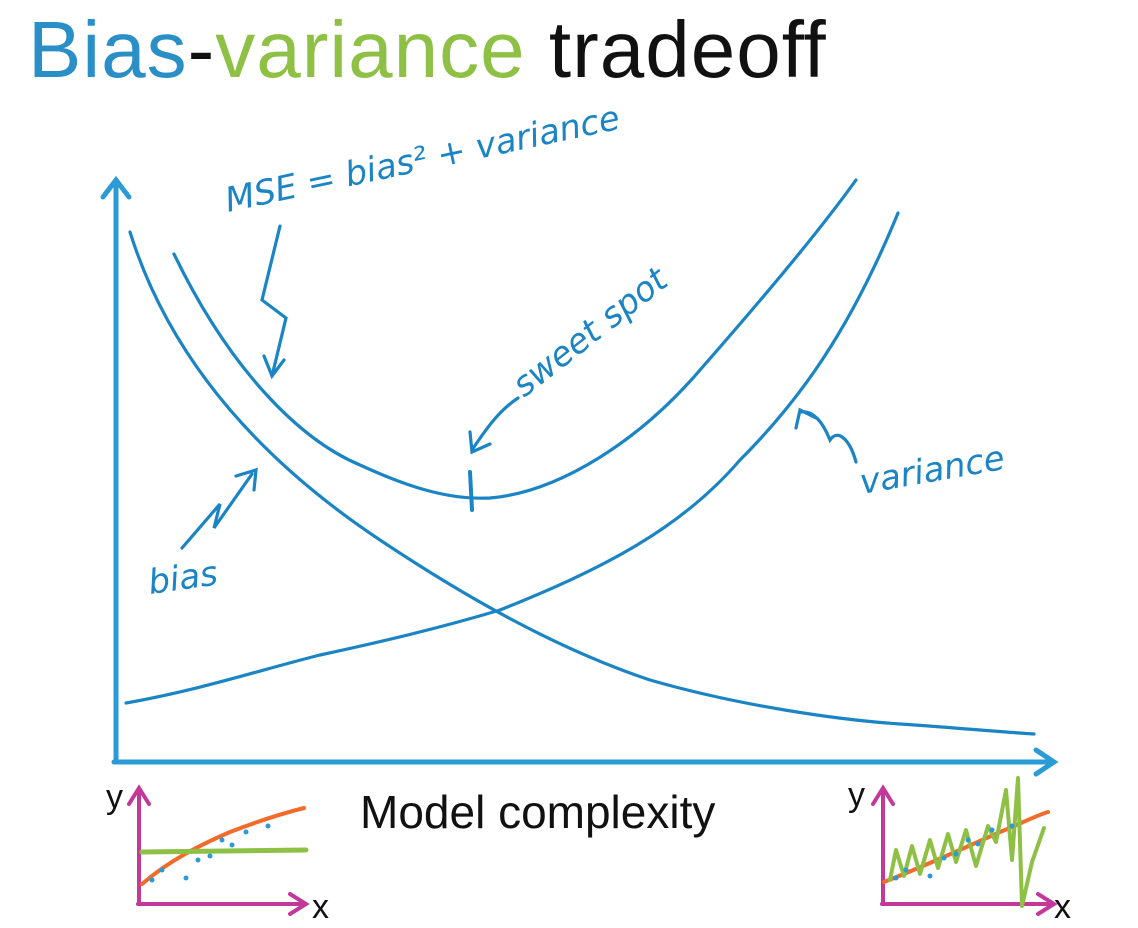 This screenshot has width=1138, height=928. What do you see at coordinates (116, 187) in the screenshot?
I see `y-axis-arrowhead` at bounding box center [116, 187].